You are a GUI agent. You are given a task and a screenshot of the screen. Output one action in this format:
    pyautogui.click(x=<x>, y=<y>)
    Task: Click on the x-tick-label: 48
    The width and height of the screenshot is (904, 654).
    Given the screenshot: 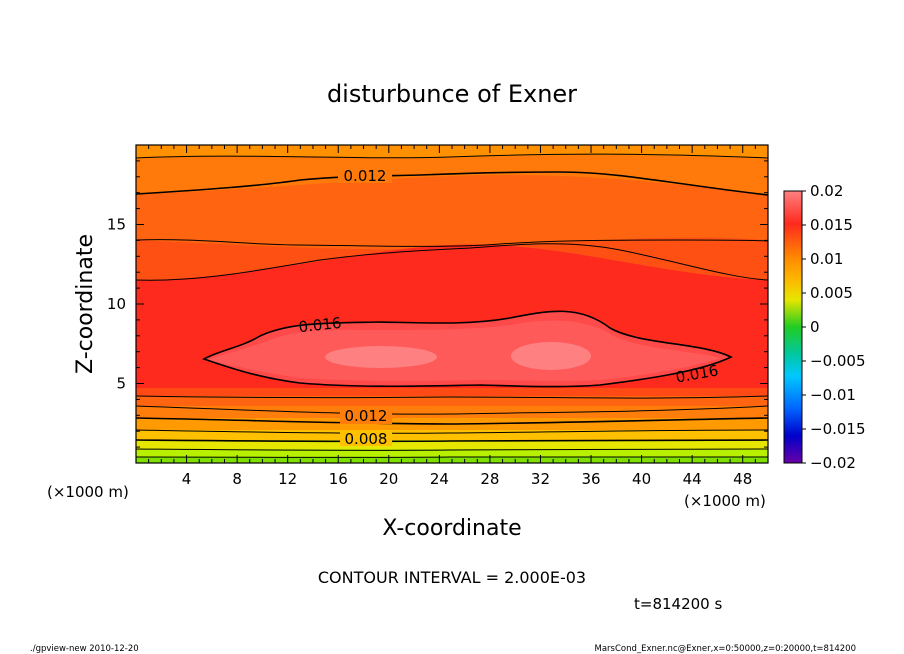 What is the action you would take?
    pyautogui.click(x=742, y=479)
    